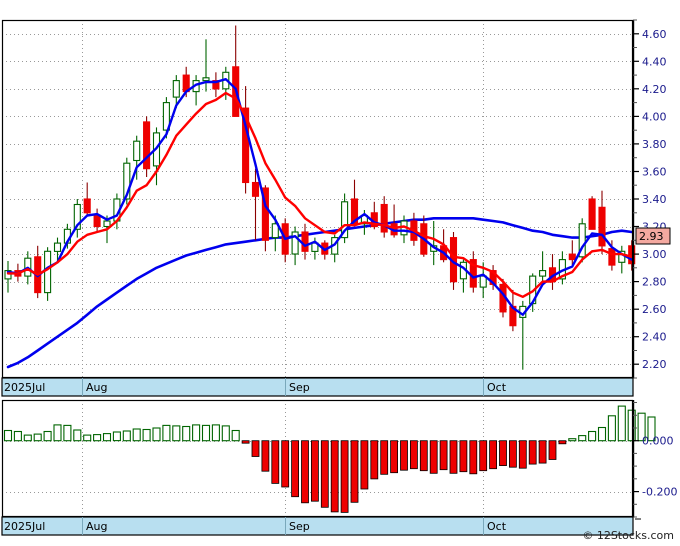 The height and width of the screenshot is (546, 680). What do you see at coordinates (654, 61) in the screenshot?
I see `price-tick-label: 4.40` at bounding box center [654, 61].